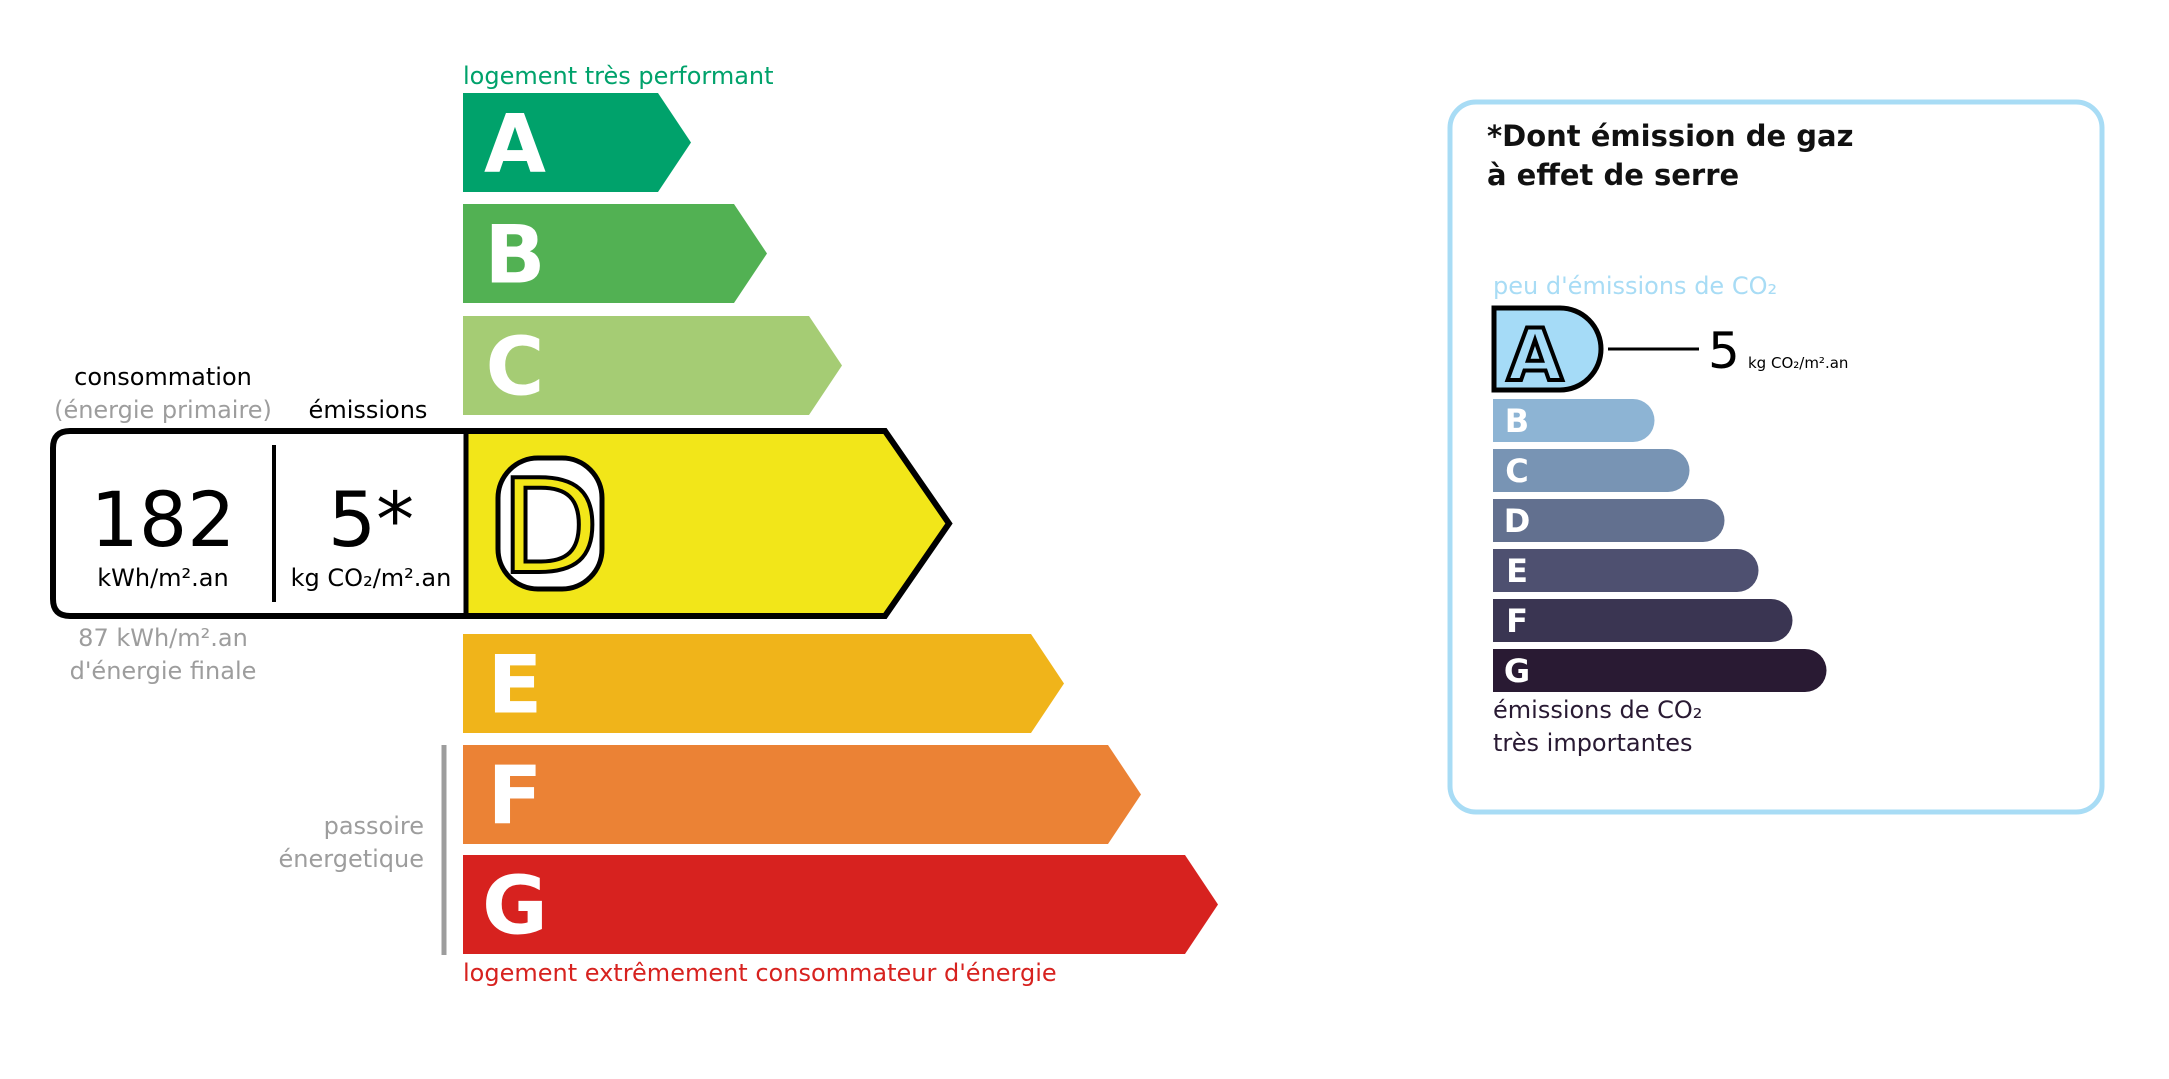 The height and width of the screenshot is (1079, 2169). I want to click on ges-letter-c: C, so click(1516, 471).